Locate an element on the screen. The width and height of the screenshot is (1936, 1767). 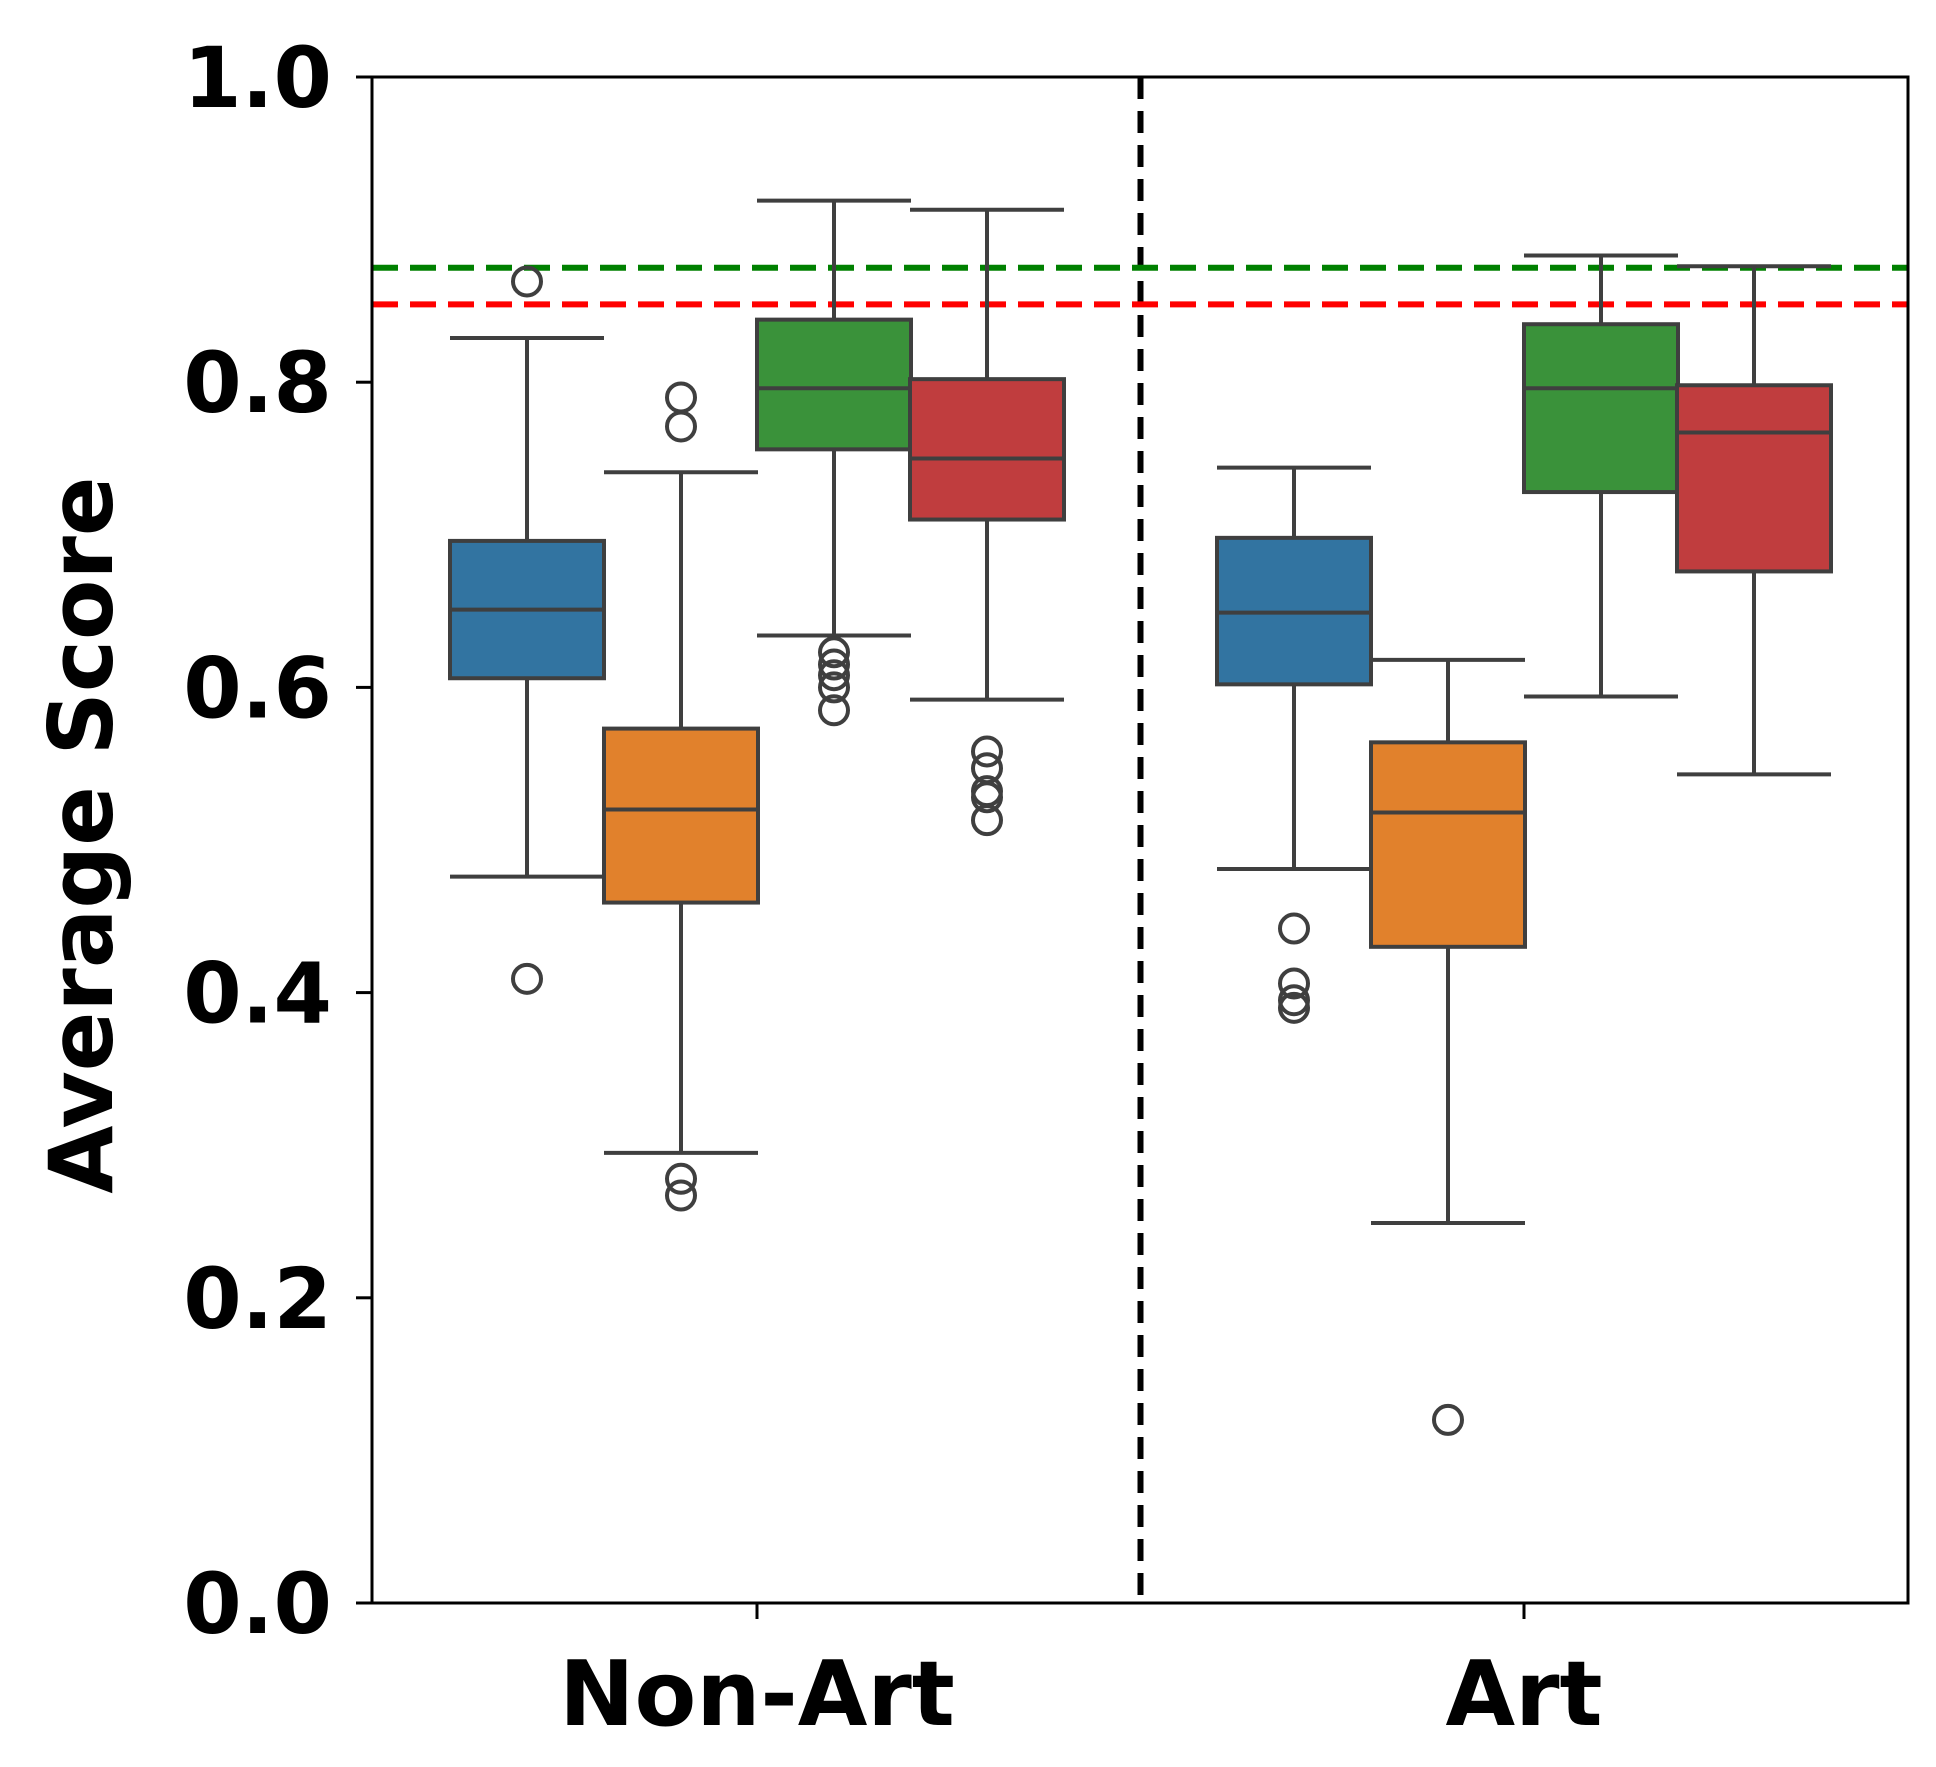
y-tick-label: 0.4 is located at coordinates (257, 994).